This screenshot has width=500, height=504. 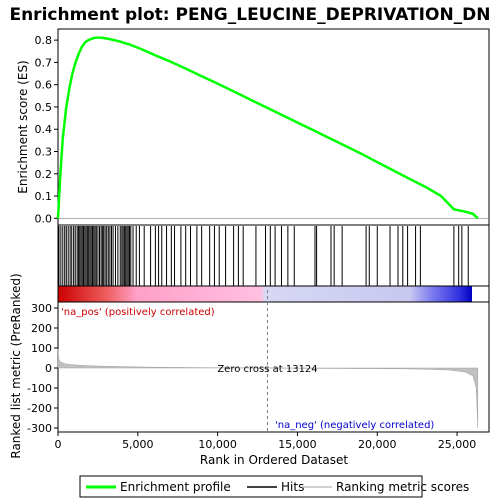 I want to click on legend-label: Hits, so click(x=292, y=487).